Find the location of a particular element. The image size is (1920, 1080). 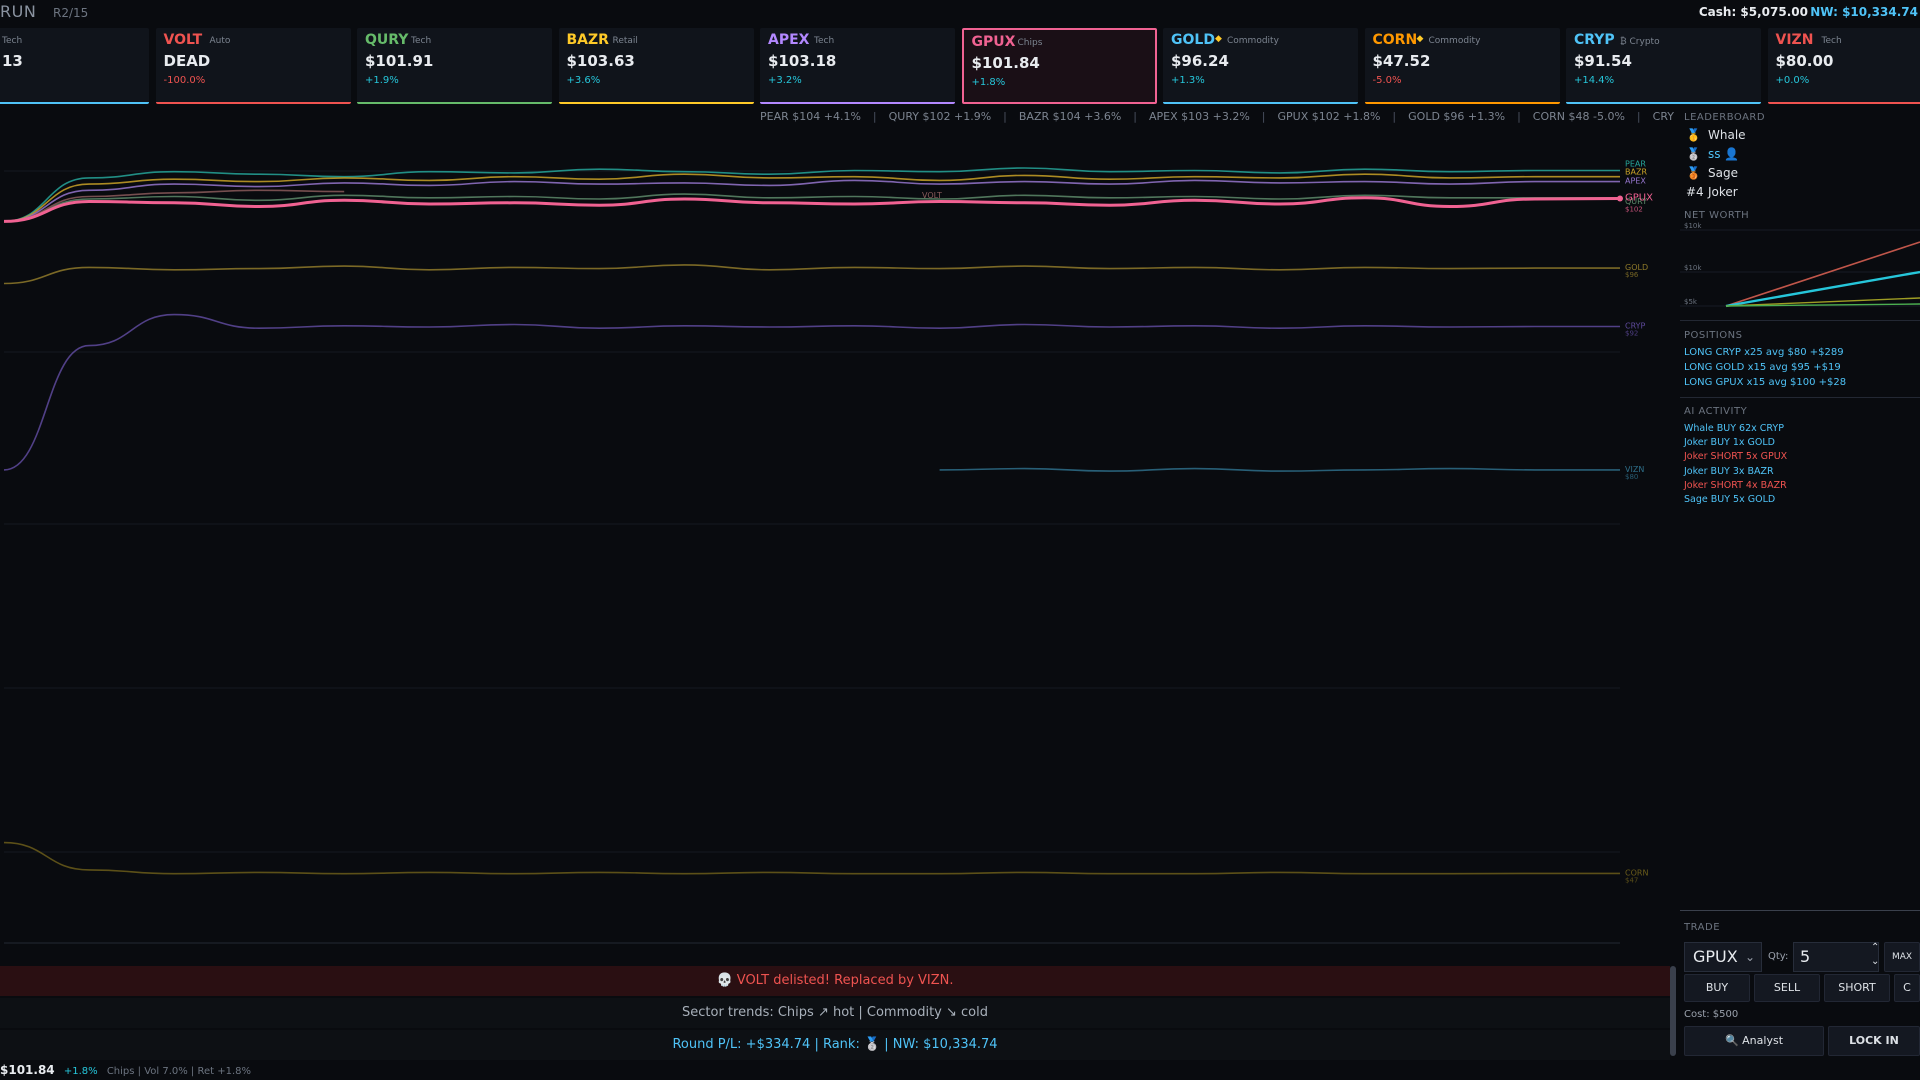

end-price-gpux: $102 is located at coordinates (1634, 210).